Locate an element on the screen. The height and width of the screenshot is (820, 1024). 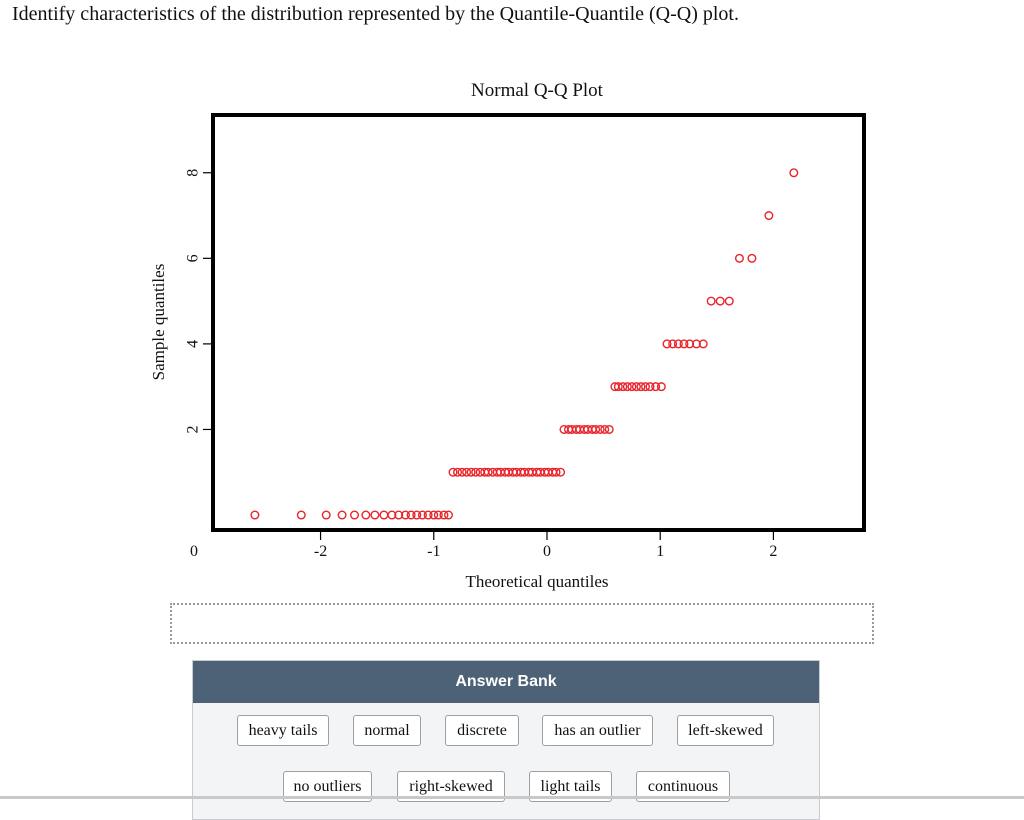
chip-heavy-tails: heavy tails is located at coordinates (283, 730).